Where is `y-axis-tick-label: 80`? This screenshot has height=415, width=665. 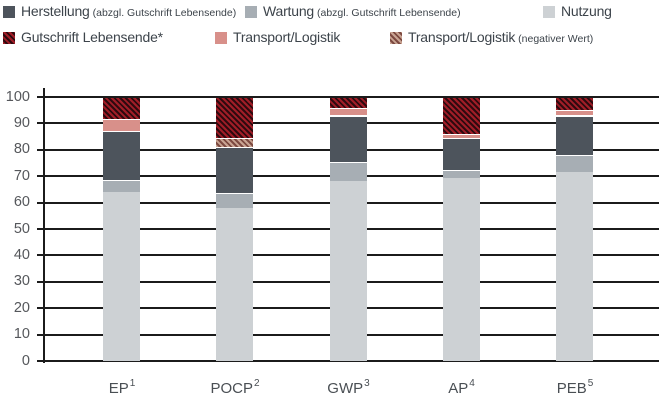
y-axis-tick-label: 80 is located at coordinates (21, 149).